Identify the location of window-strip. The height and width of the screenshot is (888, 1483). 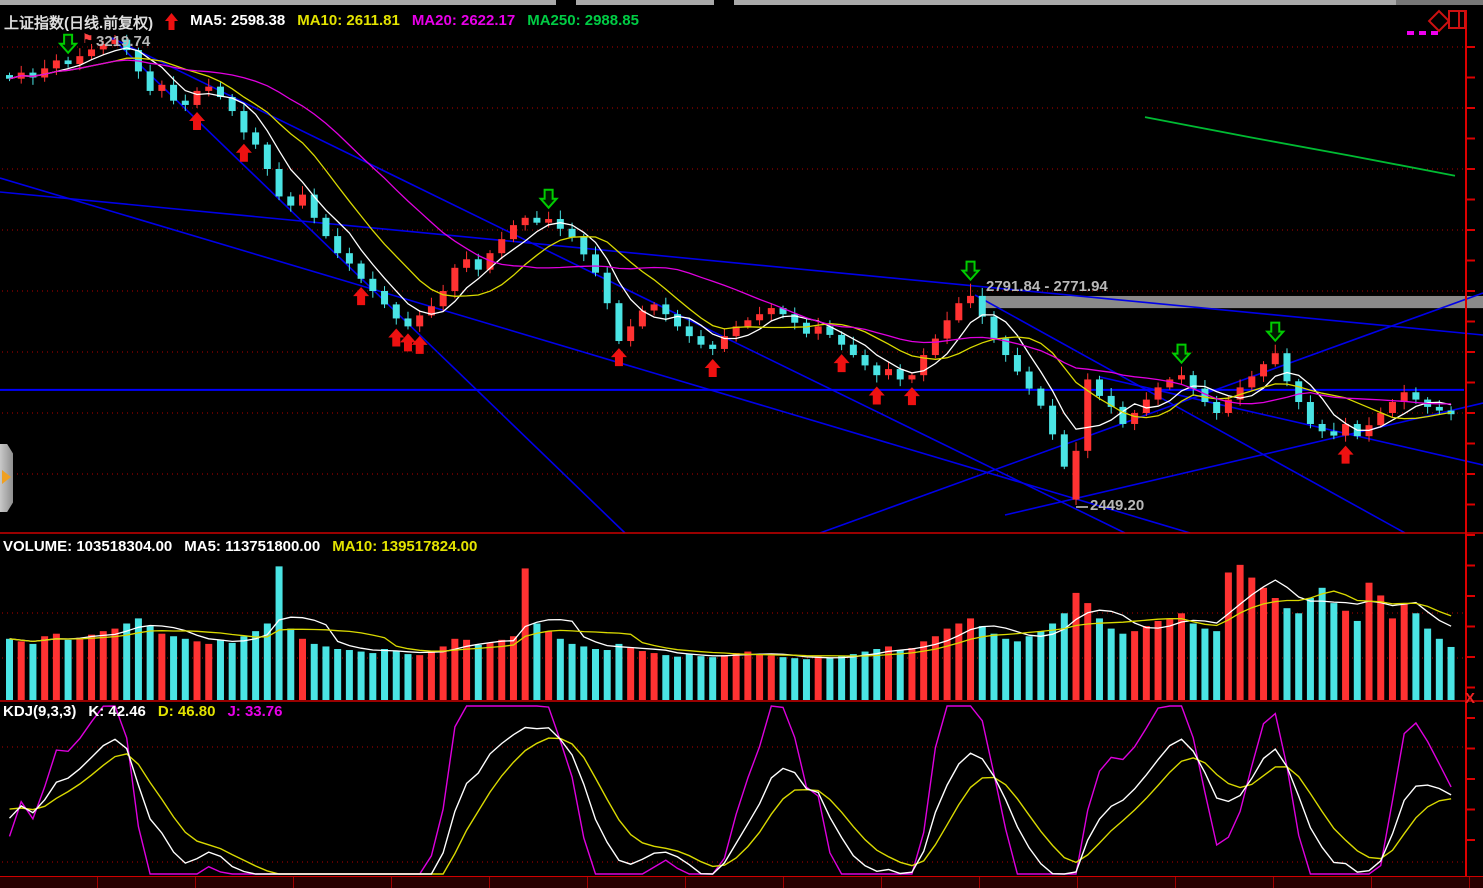
(741, 2).